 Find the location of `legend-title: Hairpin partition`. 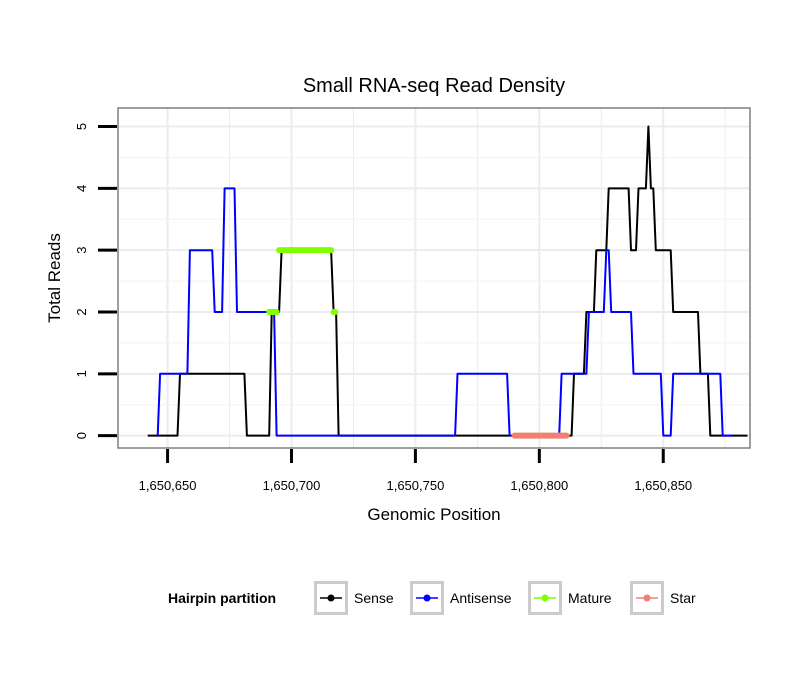

legend-title: Hairpin partition is located at coordinates (222, 598).